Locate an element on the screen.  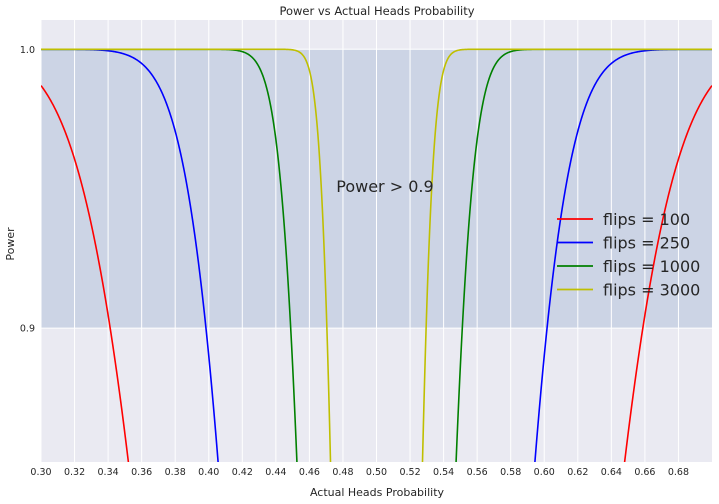
legend-label: flips = 100 is located at coordinates (646, 219).